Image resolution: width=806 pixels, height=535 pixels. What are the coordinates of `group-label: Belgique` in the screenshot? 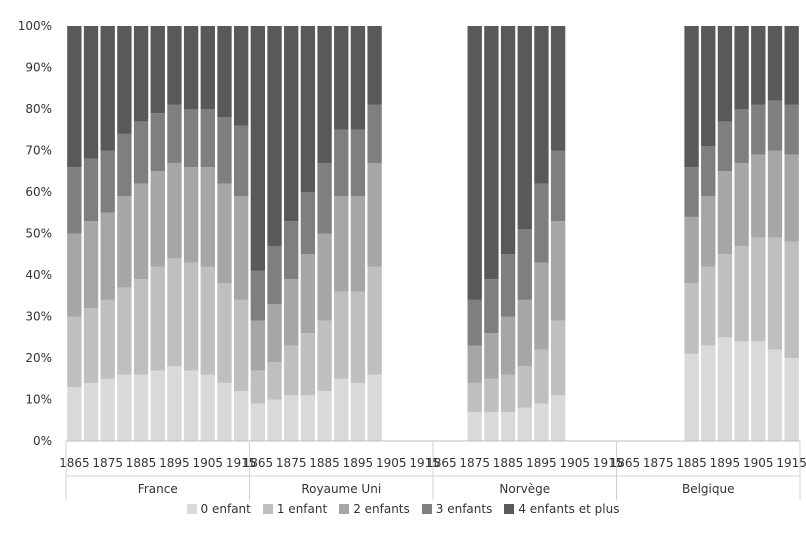 It's located at (708, 489).